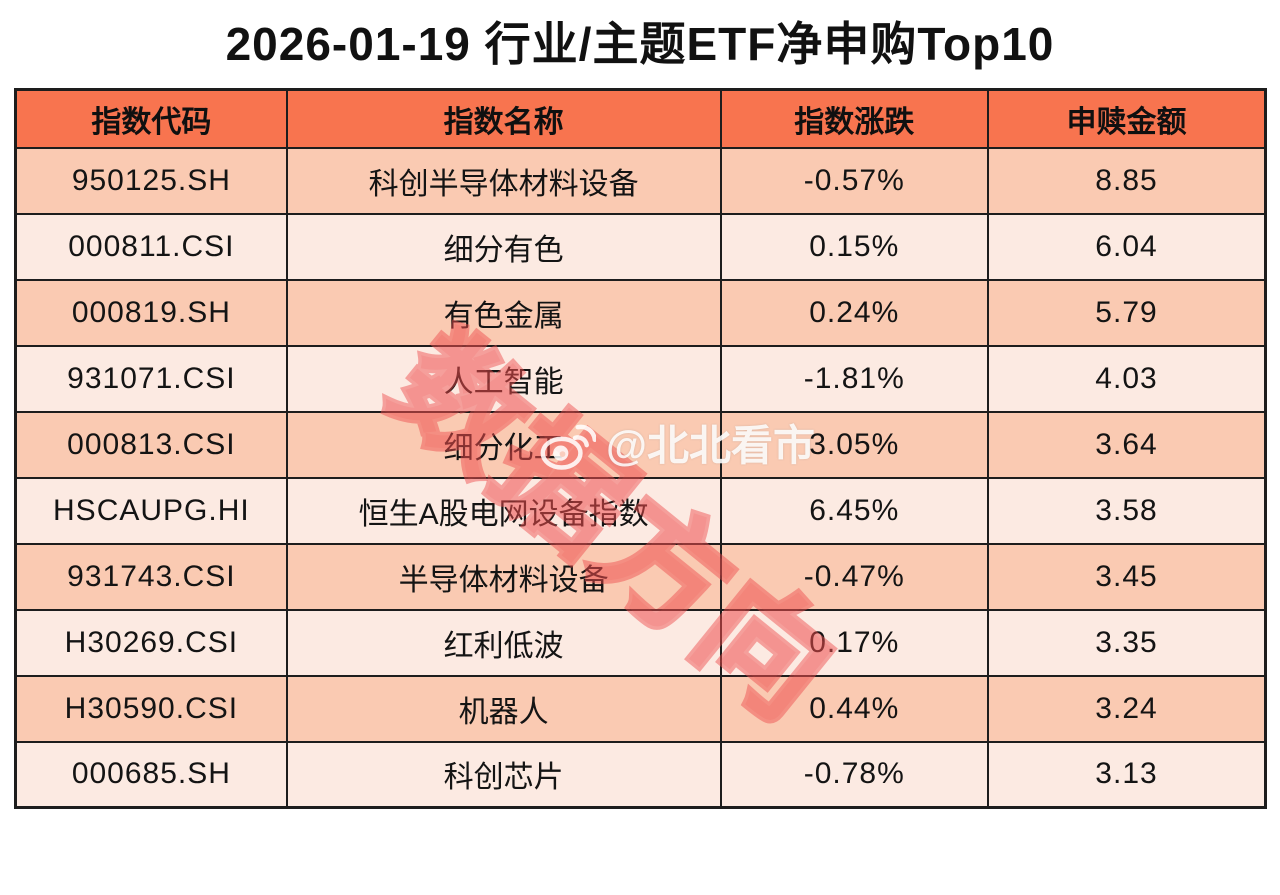 This screenshot has width=1280, height=895. Describe the element at coordinates (854, 510) in the screenshot. I see `cell-index-change: 6.45%` at that location.